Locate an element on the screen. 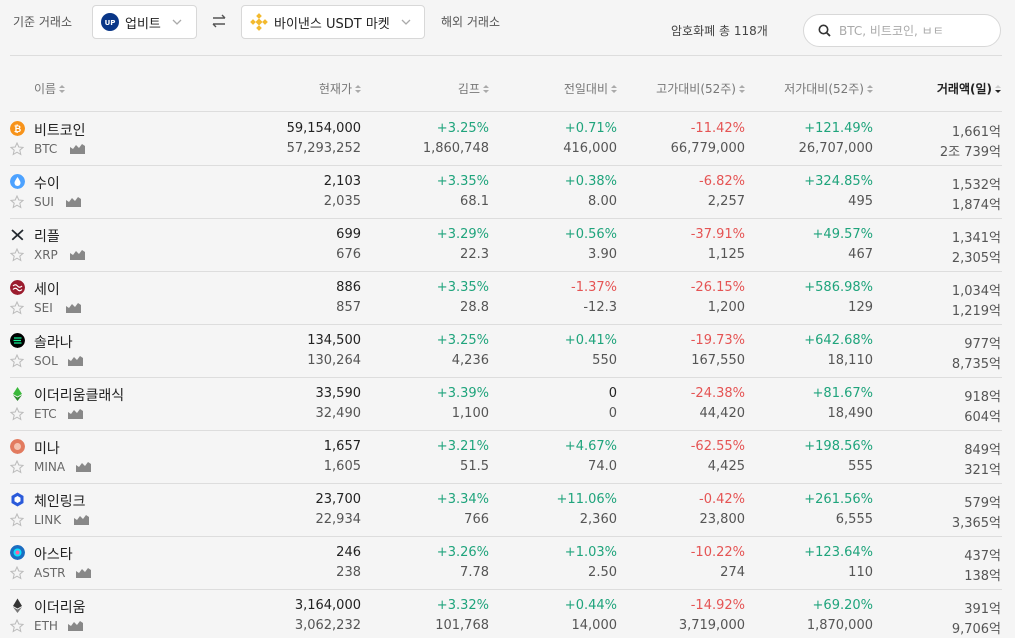 The width and height of the screenshot is (1015, 638). column-price-label: 현재가 is located at coordinates (335, 89).